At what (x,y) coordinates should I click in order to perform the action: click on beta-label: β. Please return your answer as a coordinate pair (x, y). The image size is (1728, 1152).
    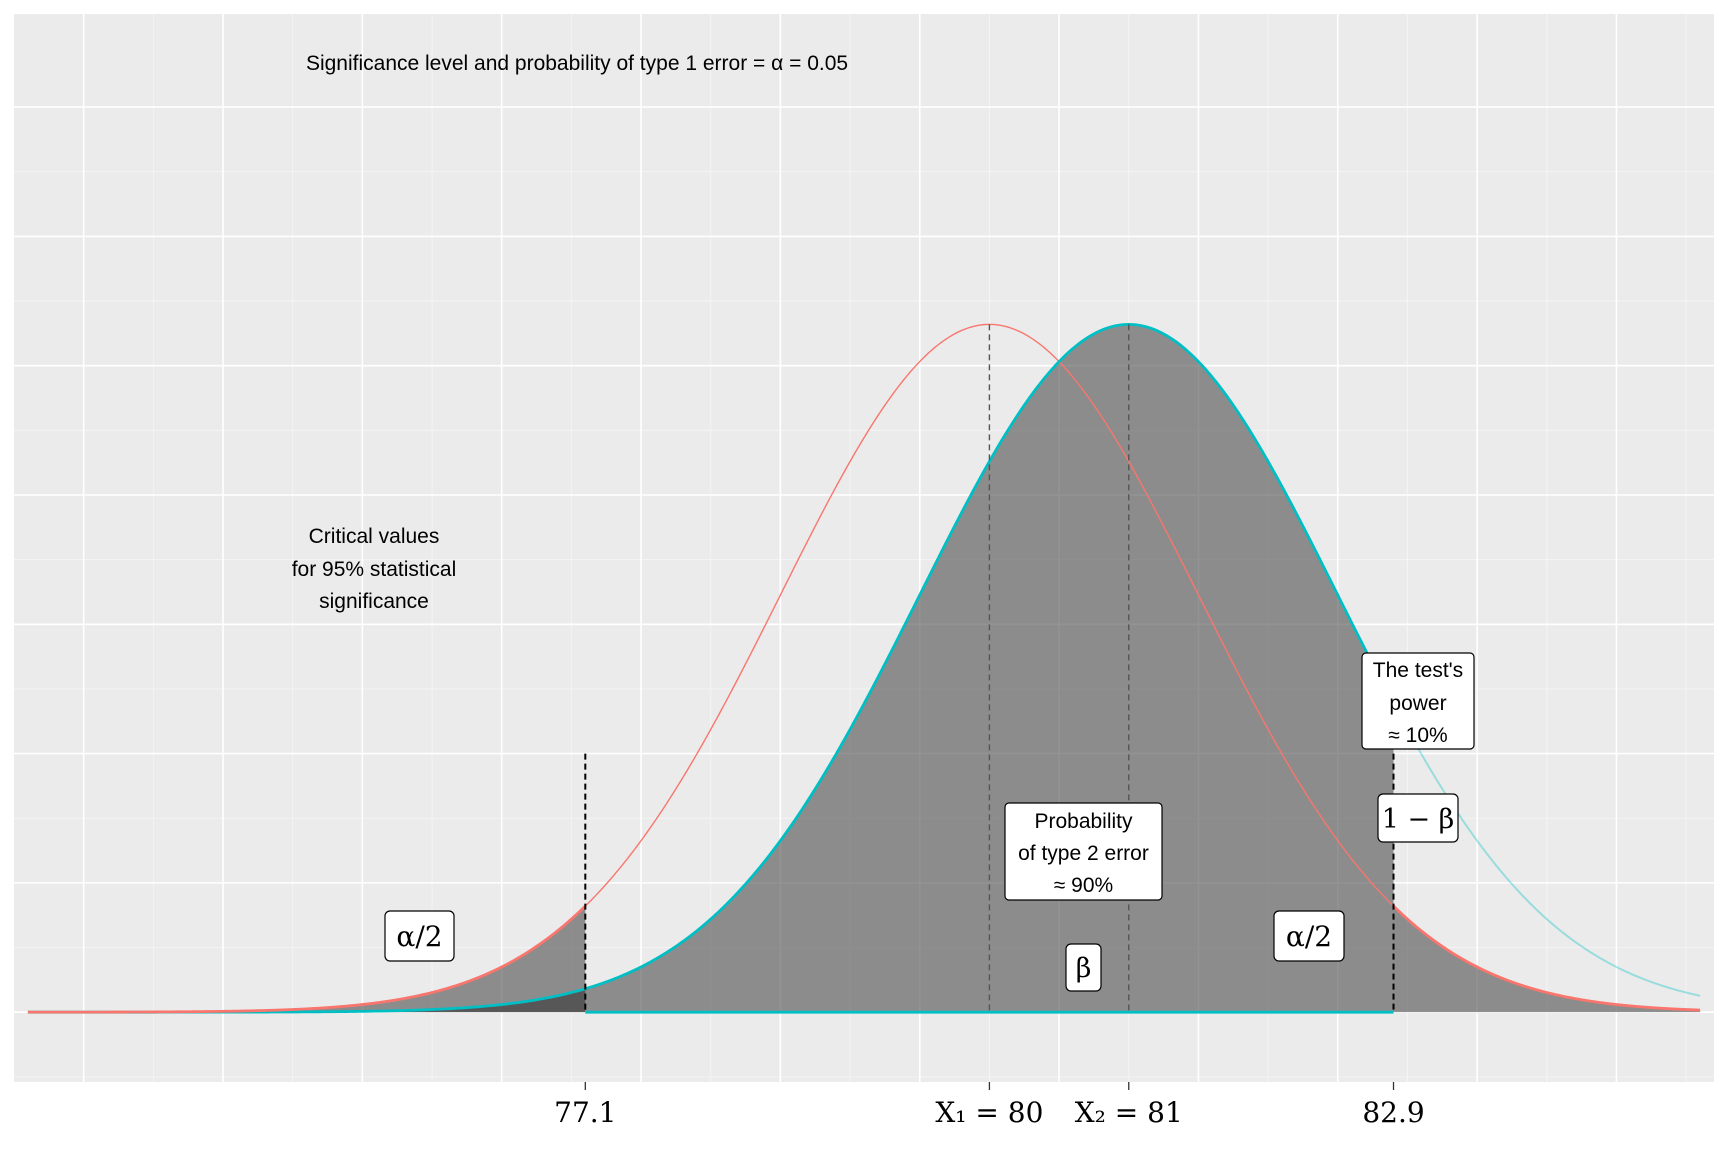
    Looking at the image, I should click on (1083, 967).